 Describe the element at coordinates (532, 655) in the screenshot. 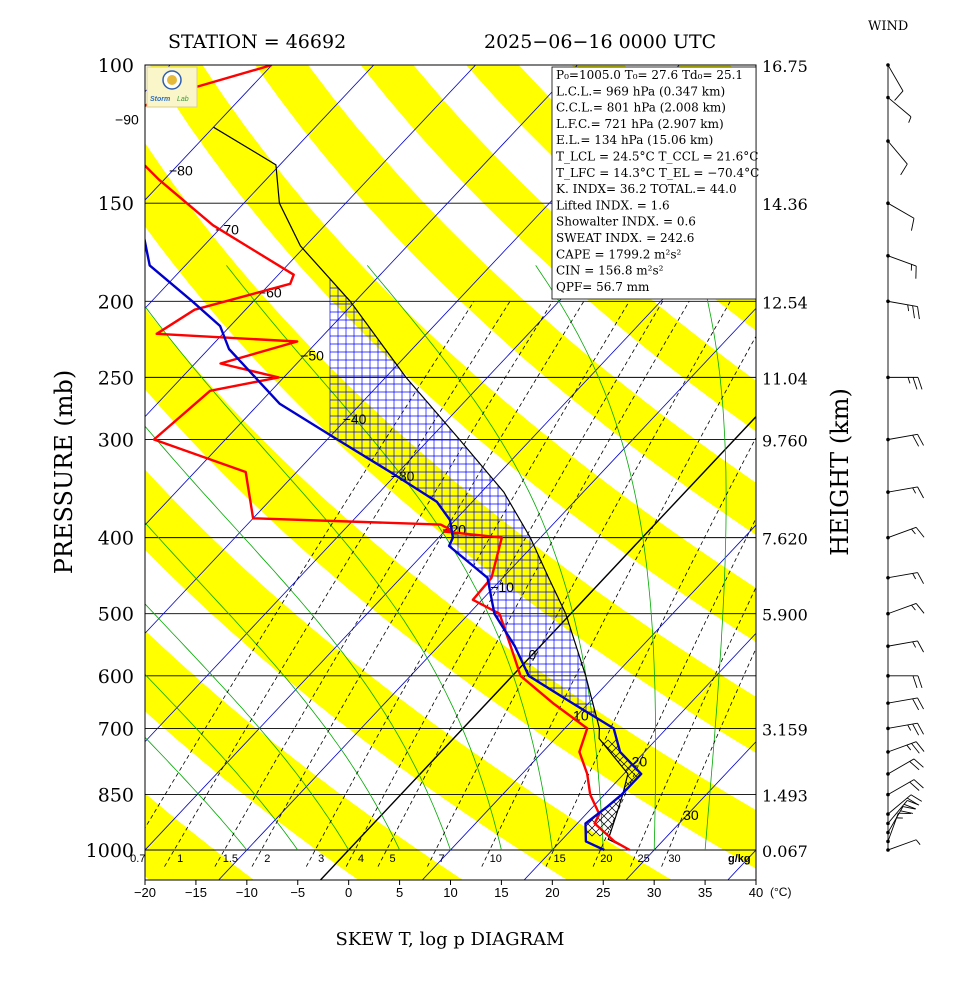

I see `isotherm-label: 0` at that location.